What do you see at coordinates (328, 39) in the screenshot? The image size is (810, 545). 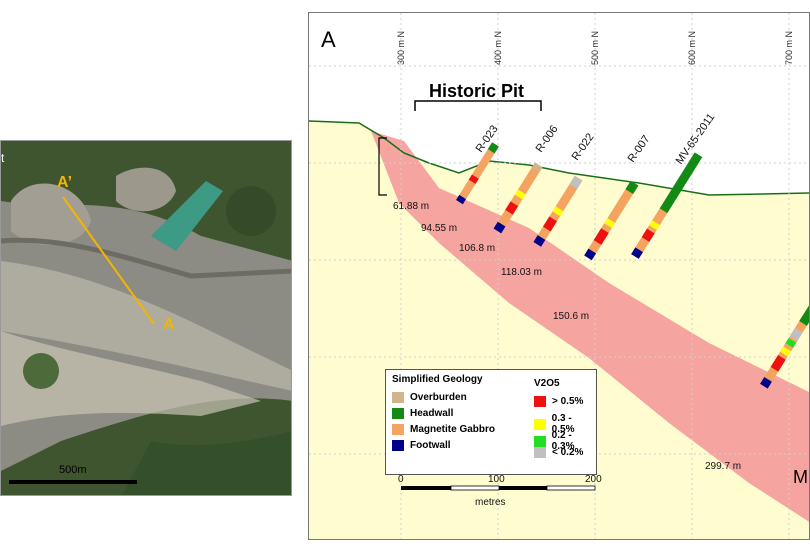 I see `panel-label: A` at bounding box center [328, 39].